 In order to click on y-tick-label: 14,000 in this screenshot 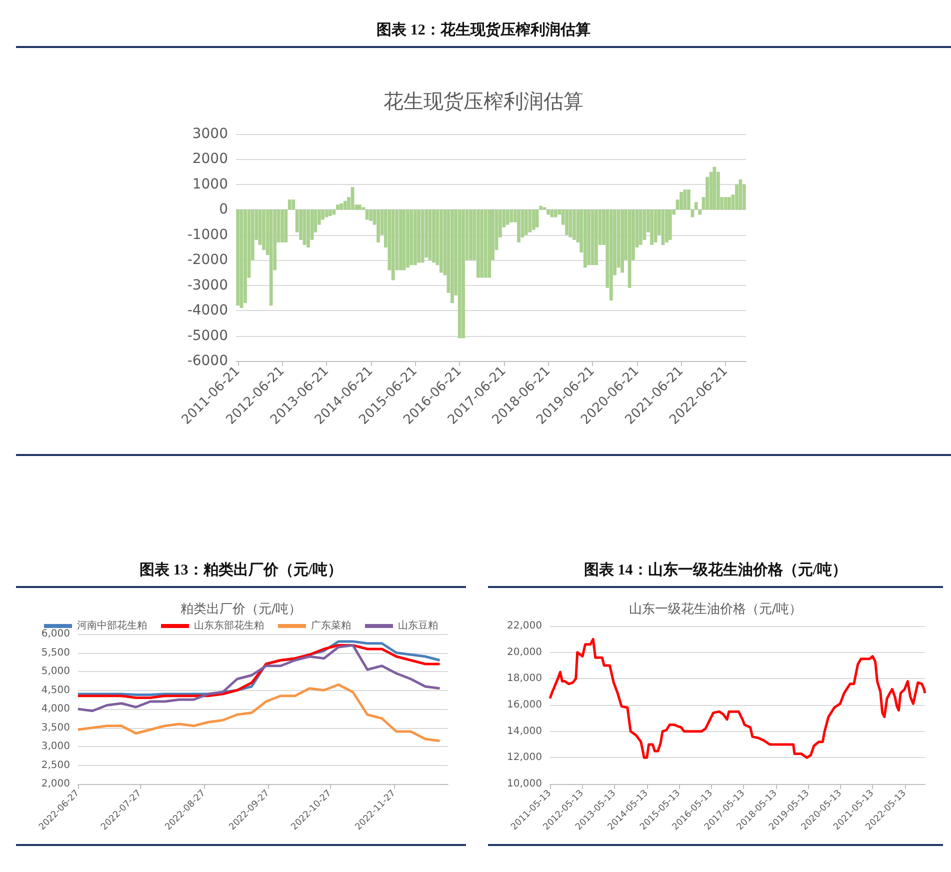, I will do `click(524, 731)`.